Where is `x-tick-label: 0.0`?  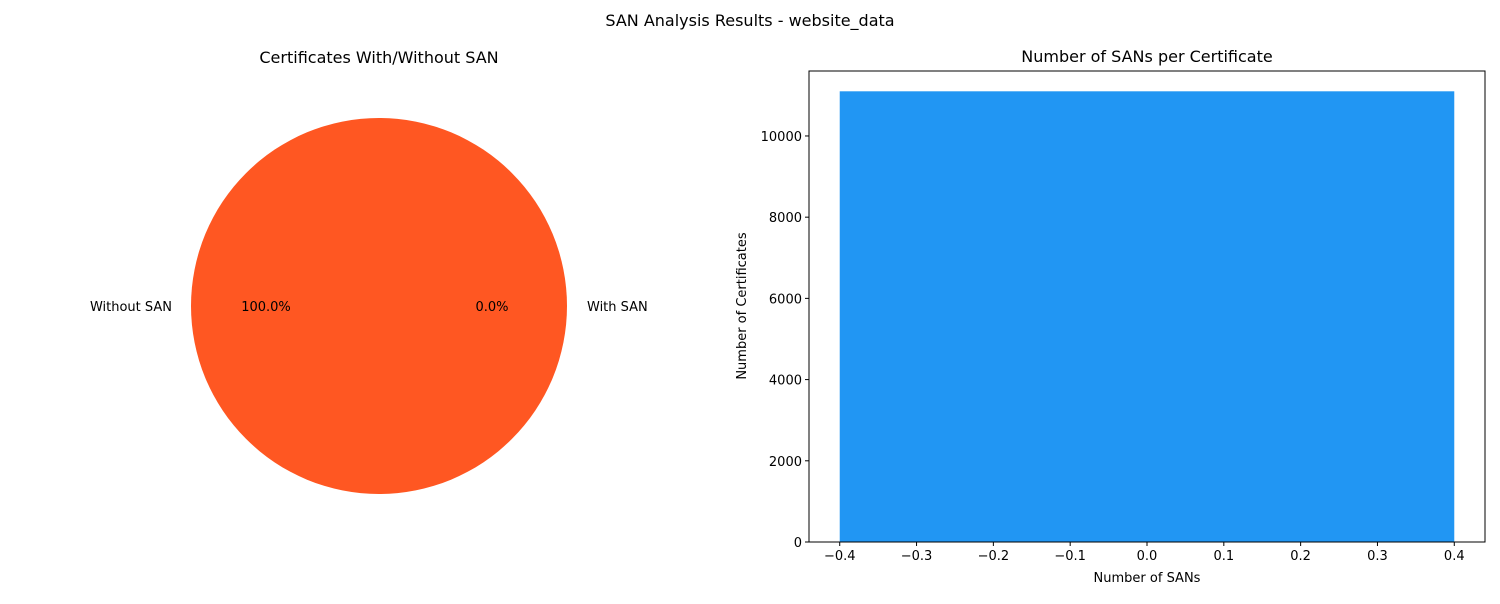 x-tick-label: 0.0 is located at coordinates (1147, 556).